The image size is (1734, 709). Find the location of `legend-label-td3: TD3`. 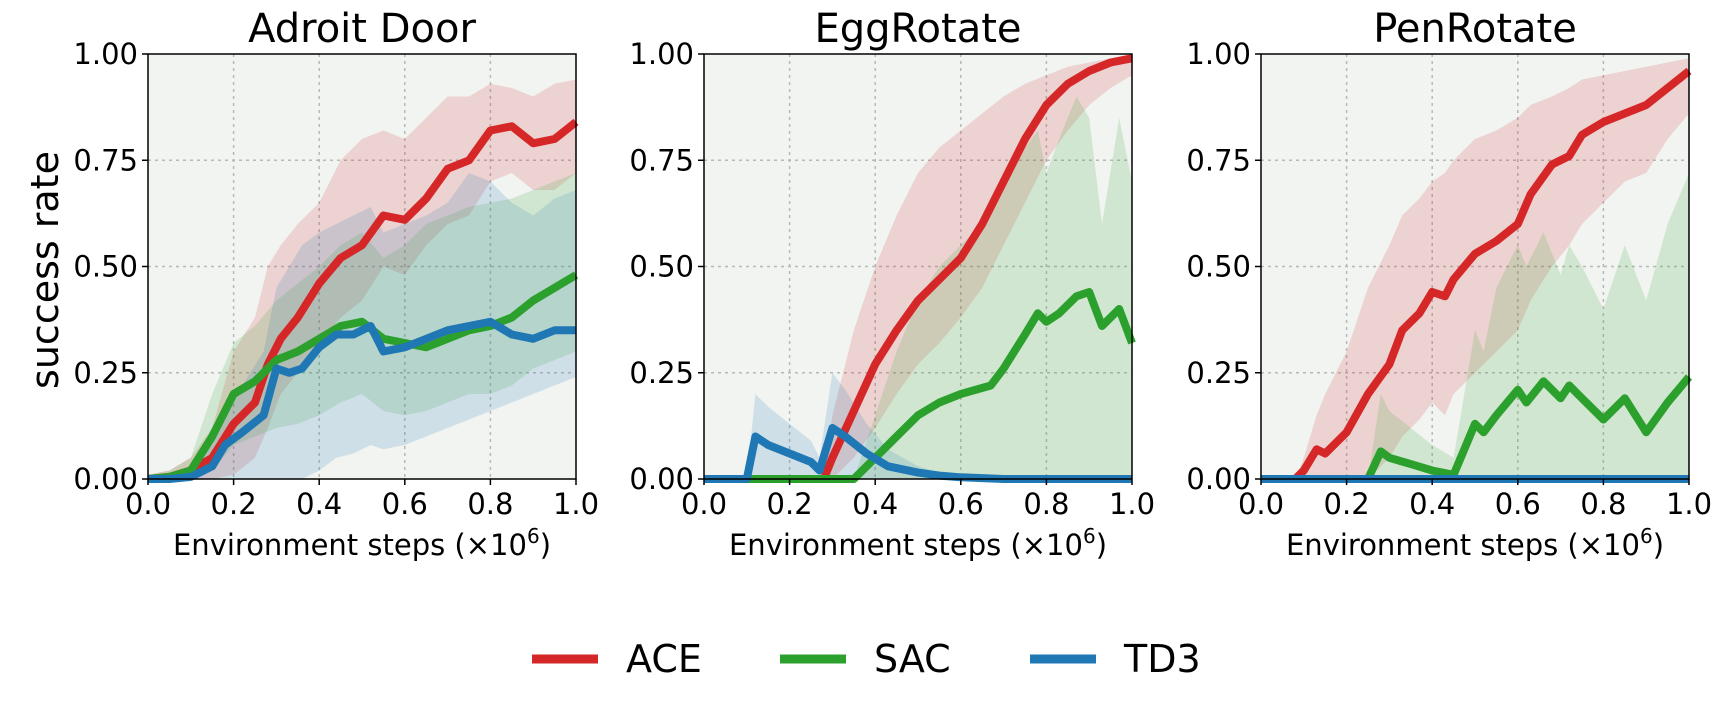

legend-label-td3: TD3 is located at coordinates (1162, 659).